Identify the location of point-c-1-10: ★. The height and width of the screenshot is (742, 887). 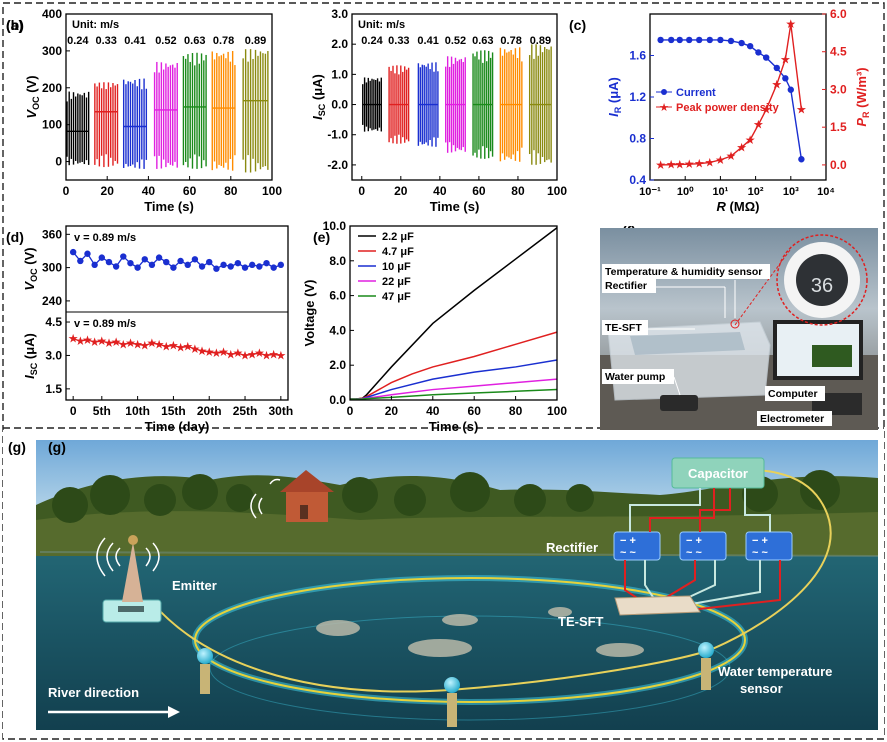
(758, 125).